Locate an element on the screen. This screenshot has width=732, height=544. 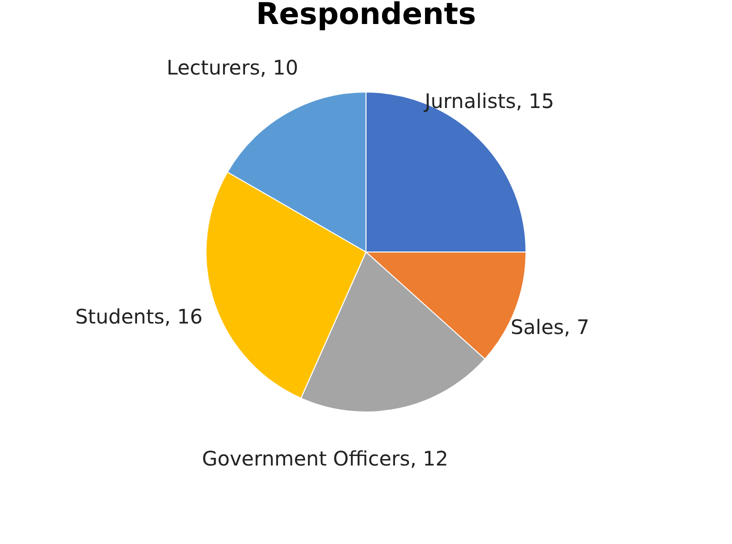
data-label: , 12 is located at coordinates (429, 458).